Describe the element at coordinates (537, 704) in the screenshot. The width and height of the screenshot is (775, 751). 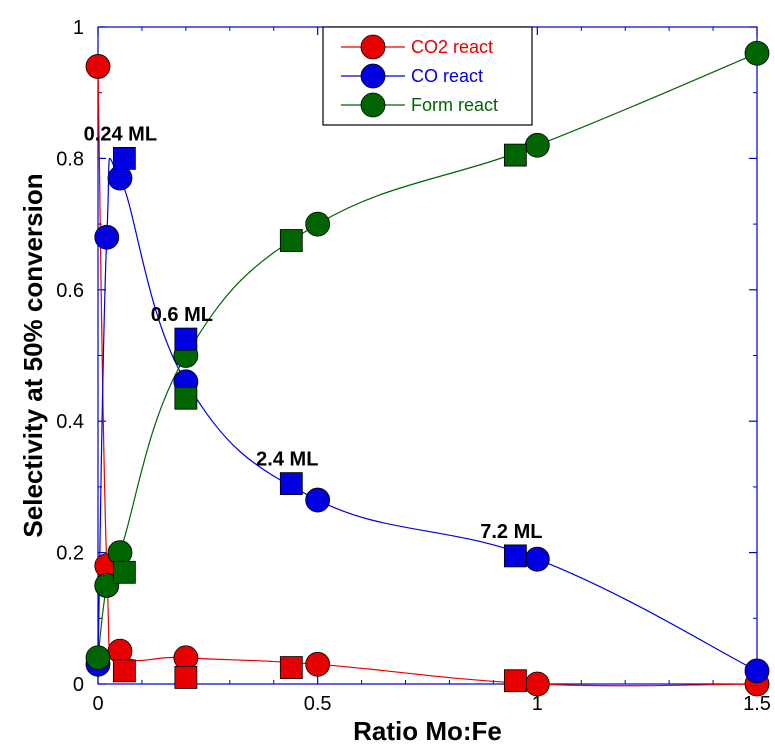
I see `x-tick-label: 1` at that location.